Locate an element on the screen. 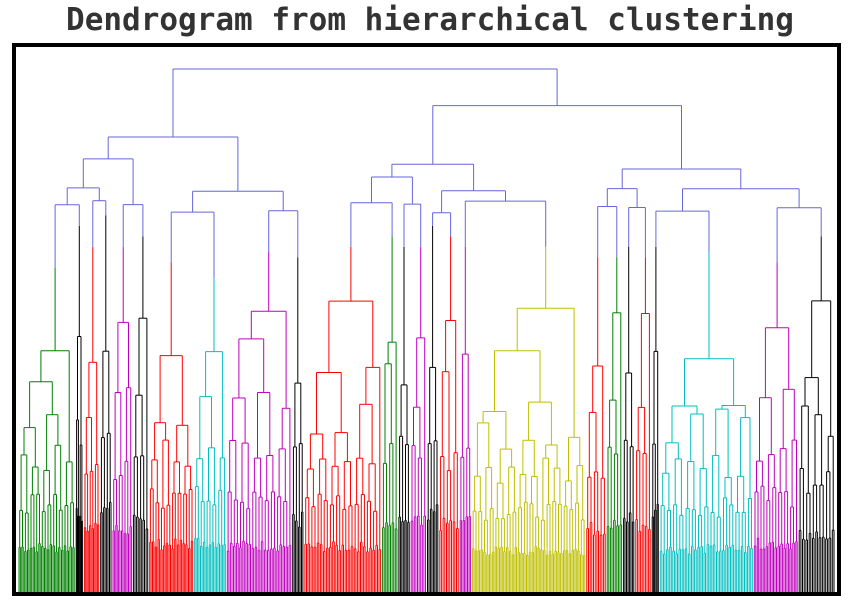 This screenshot has width=860, height=604. chart-title: Dendrogram from hierarchical clustering is located at coordinates (430, 20).